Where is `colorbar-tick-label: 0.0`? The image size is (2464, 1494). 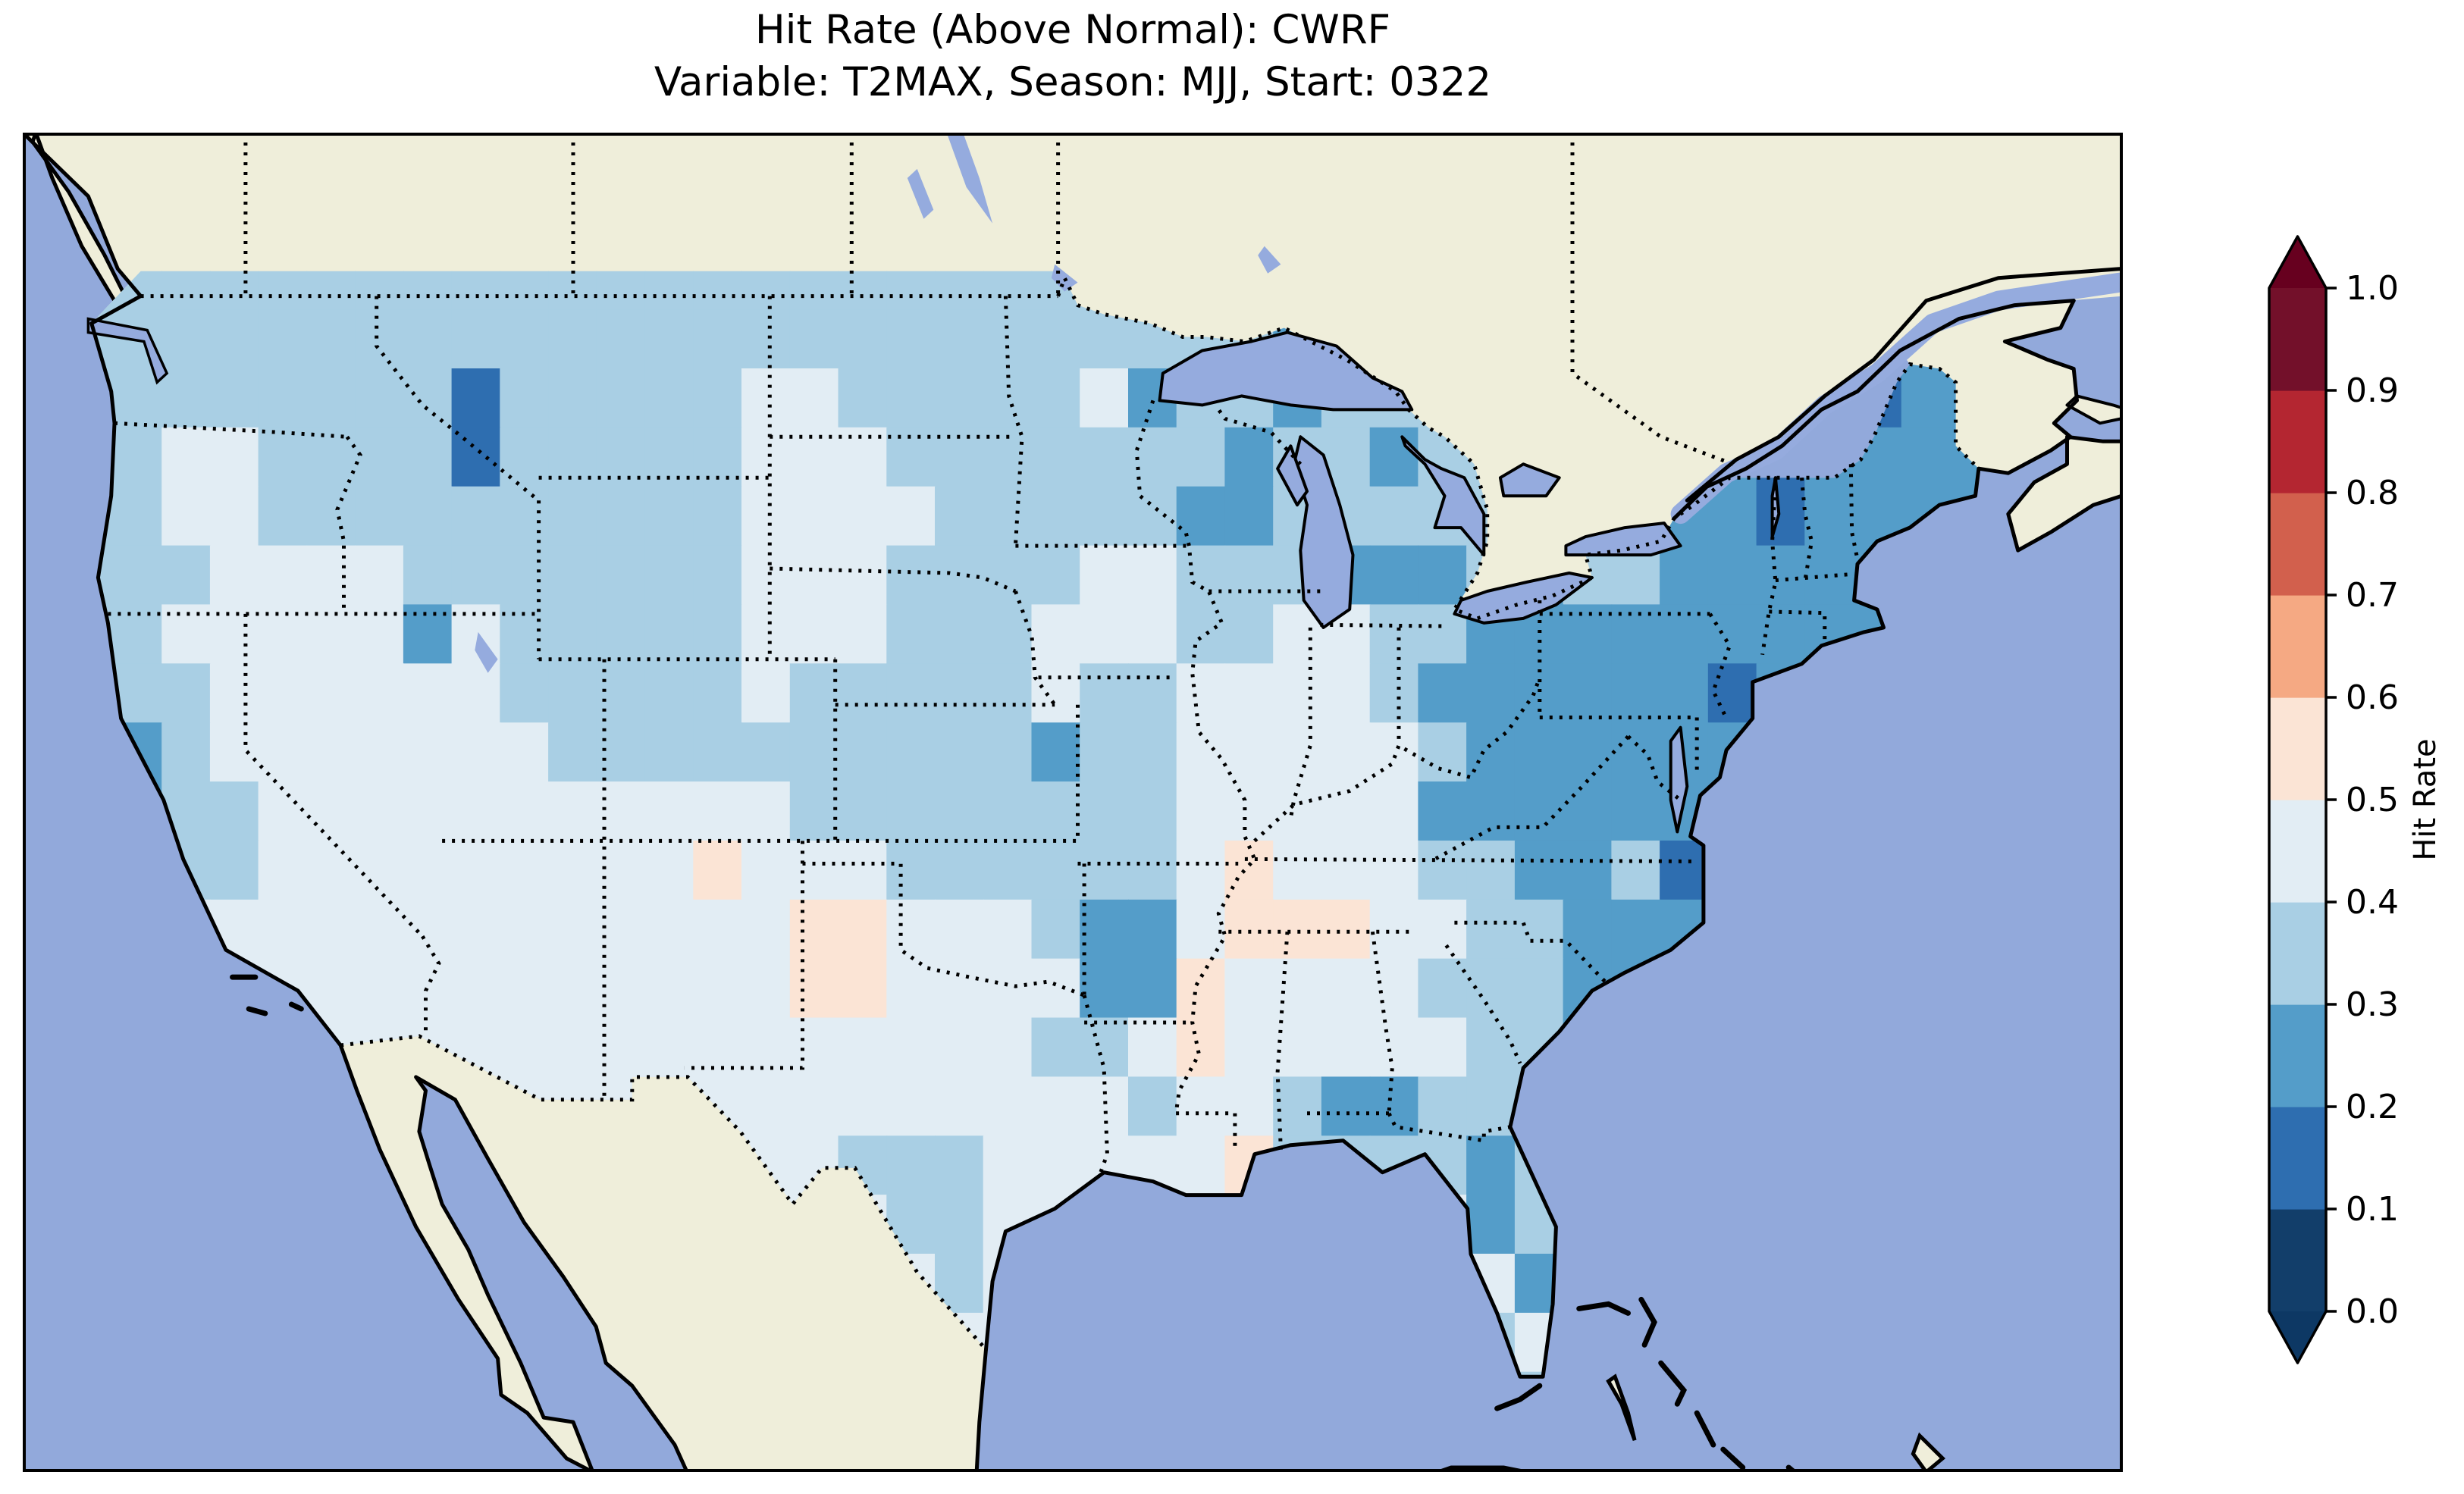 colorbar-tick-label: 0.0 is located at coordinates (2372, 1311).